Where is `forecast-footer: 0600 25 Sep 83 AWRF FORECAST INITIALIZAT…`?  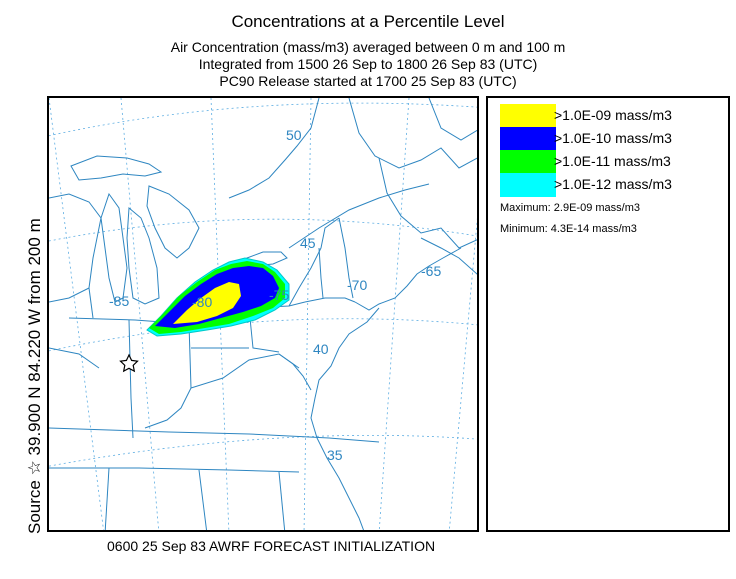 forecast-footer: 0600 25 Sep 83 AWRF FORECAST INITIALIZAT… is located at coordinates (271, 546).